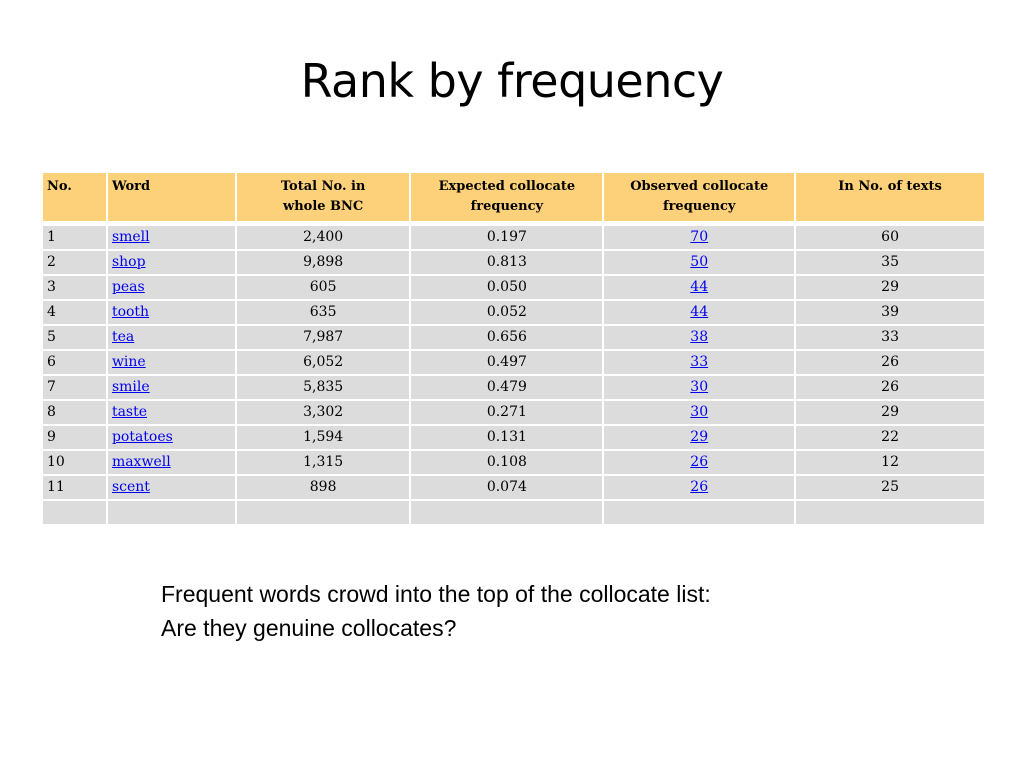  I want to click on cell-expected: 0.497, so click(507, 362).